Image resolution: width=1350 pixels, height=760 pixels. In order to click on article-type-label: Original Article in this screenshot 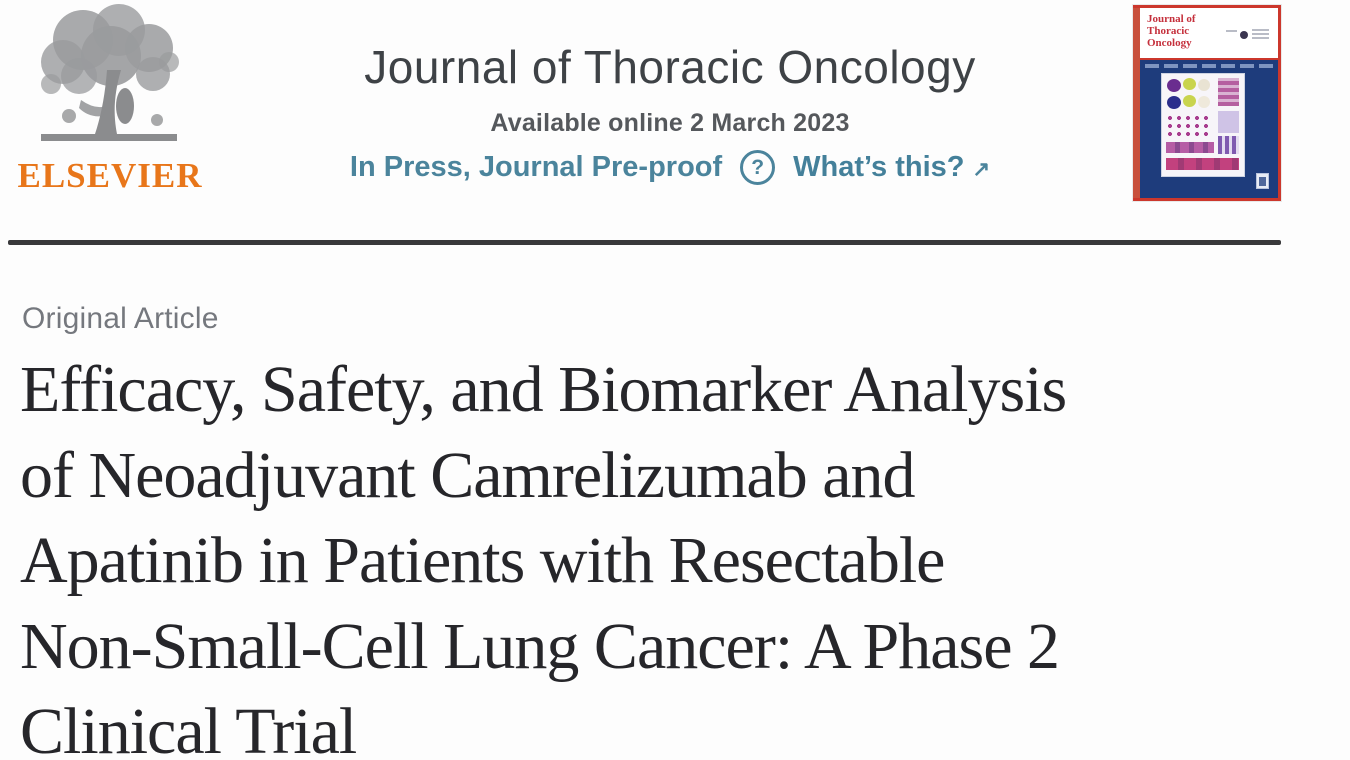, I will do `click(120, 318)`.